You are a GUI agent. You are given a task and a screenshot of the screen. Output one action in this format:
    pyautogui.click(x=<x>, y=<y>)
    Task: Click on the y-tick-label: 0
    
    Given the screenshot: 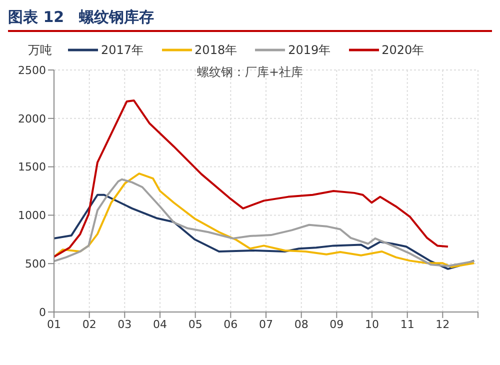 What is the action you would take?
    pyautogui.click(x=42, y=312)
    